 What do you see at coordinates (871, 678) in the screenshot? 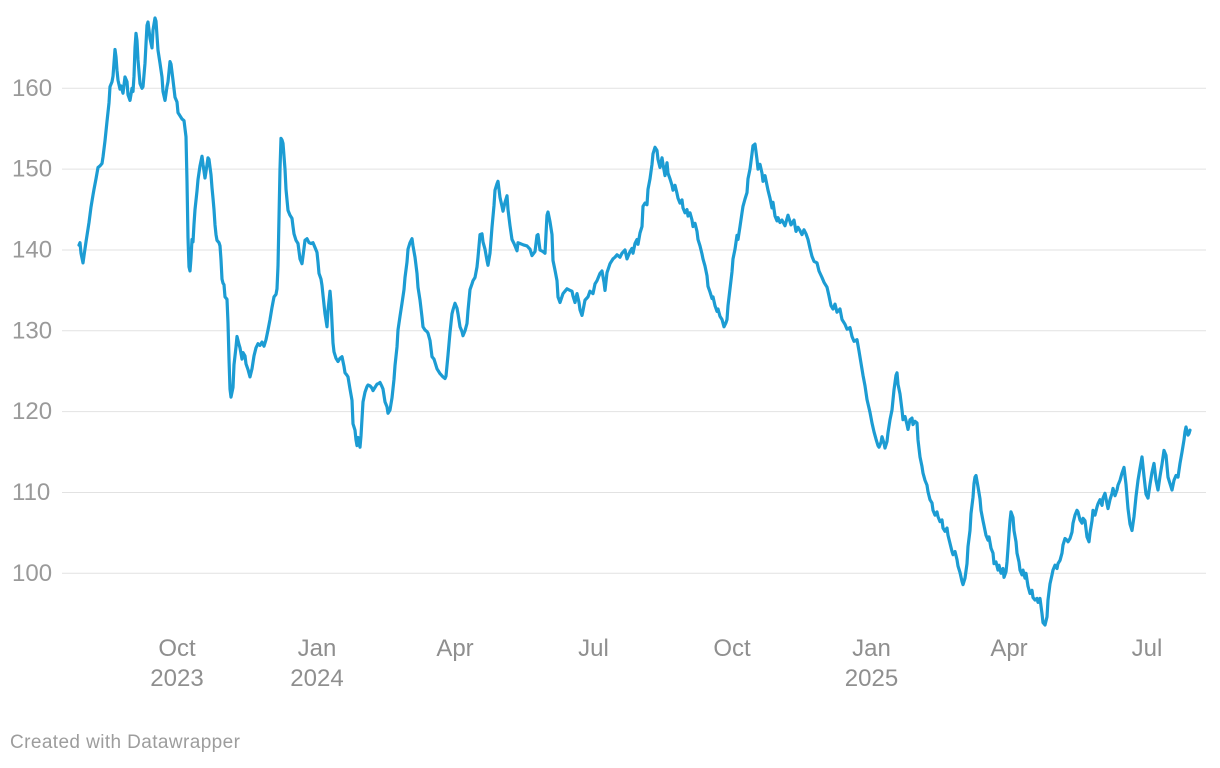
I see `x-tick-year-5: 2025` at bounding box center [871, 678].